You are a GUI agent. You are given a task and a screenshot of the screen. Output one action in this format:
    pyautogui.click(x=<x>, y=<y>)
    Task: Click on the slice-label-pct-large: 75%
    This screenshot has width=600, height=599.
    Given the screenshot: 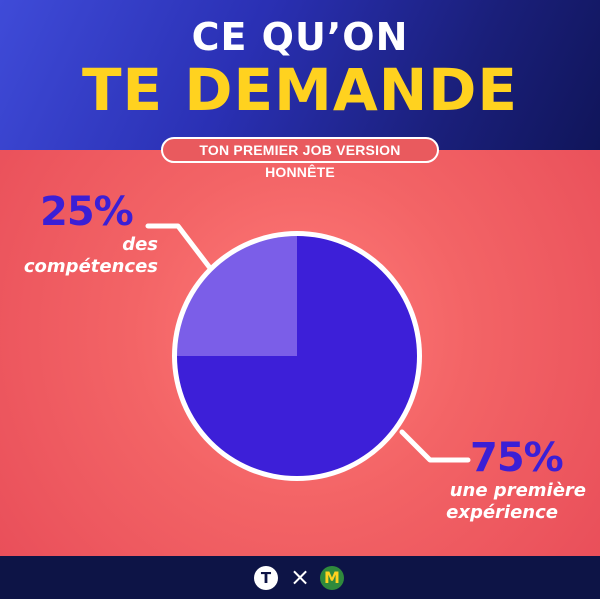 What is the action you would take?
    pyautogui.click(x=517, y=458)
    